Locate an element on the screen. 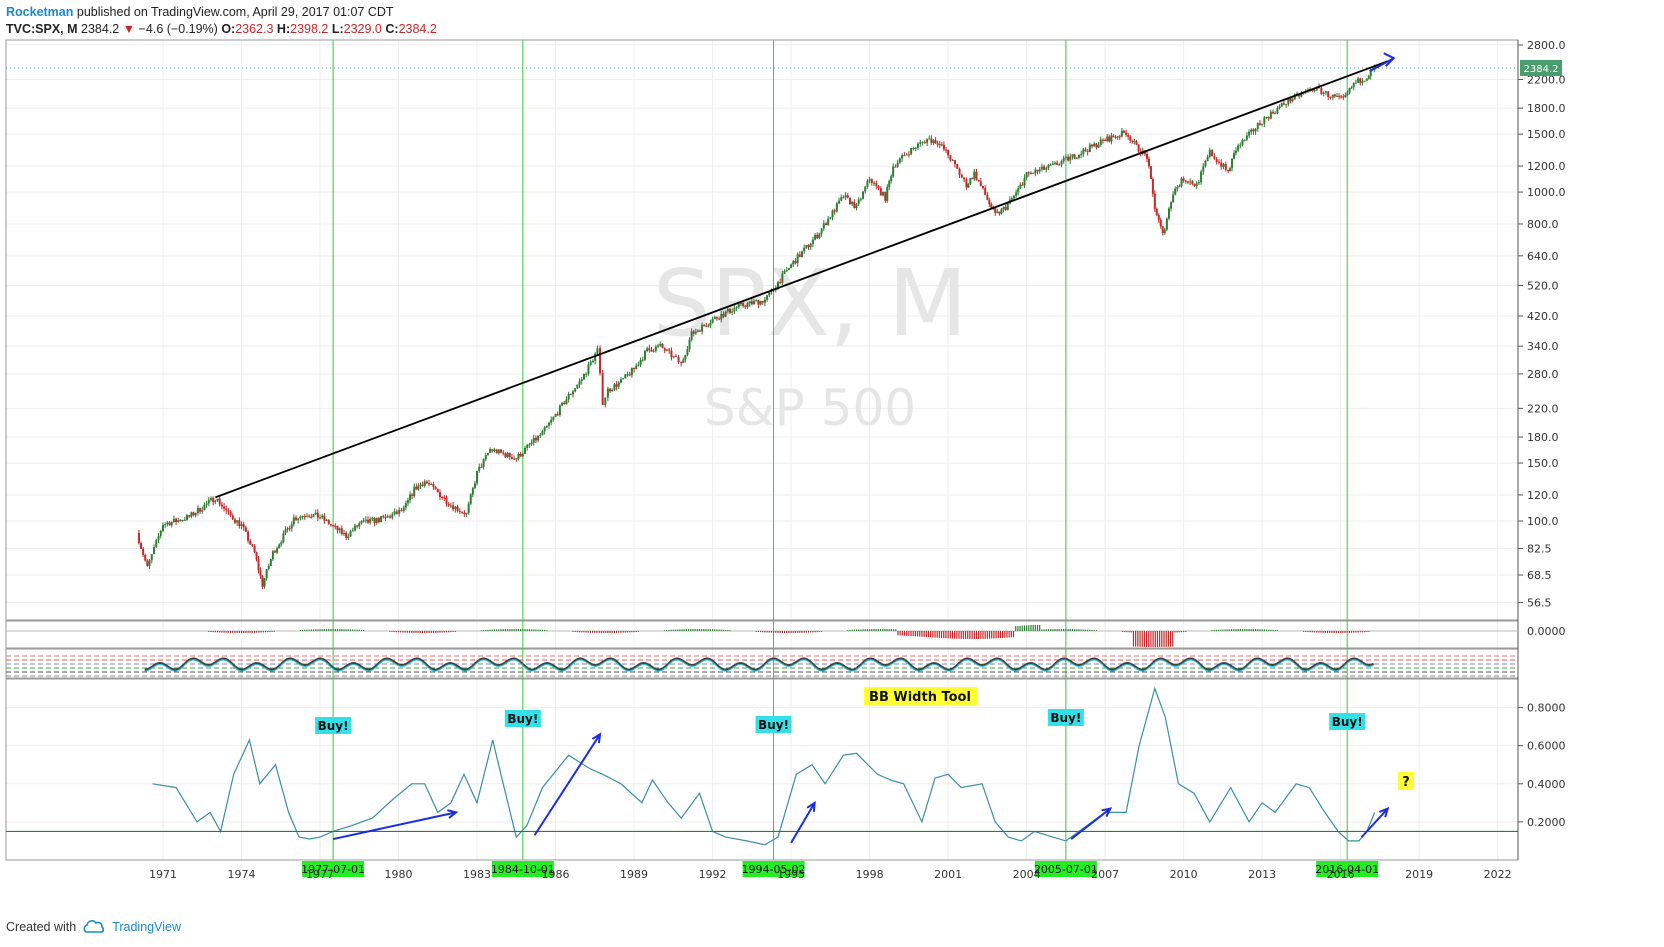  y-tick-label: 640.0 is located at coordinates (1543, 256).